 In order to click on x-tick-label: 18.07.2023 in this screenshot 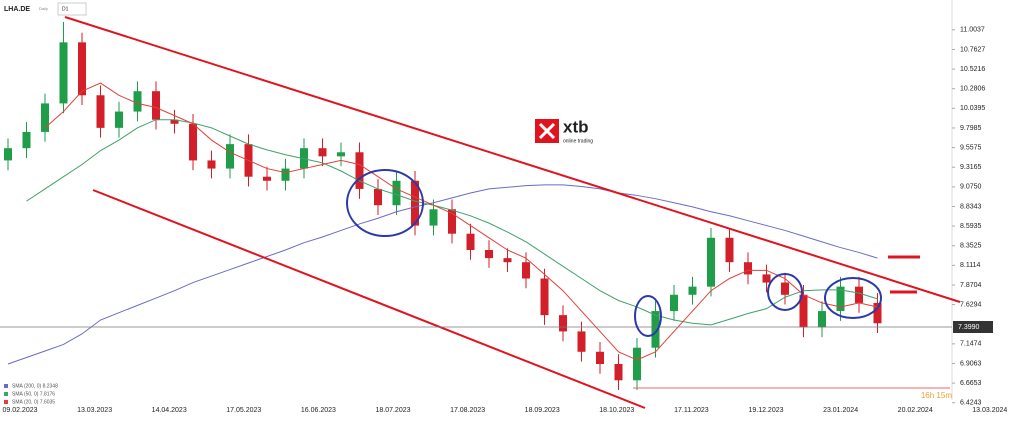, I will do `click(392, 410)`.